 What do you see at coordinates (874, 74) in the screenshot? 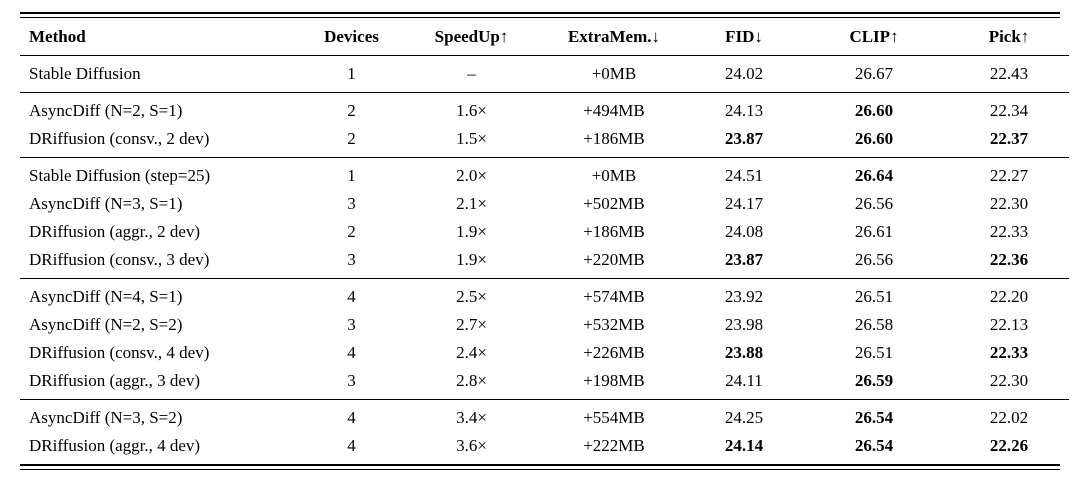
I see `cell-clip: 26.67` at bounding box center [874, 74].